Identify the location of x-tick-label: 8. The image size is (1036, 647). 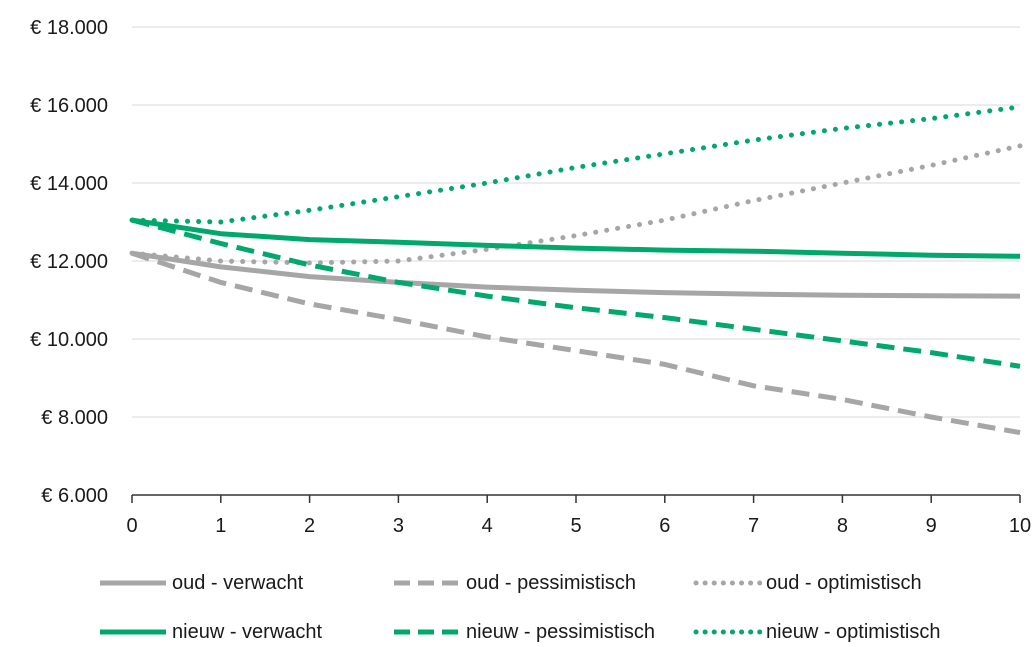
(842, 526).